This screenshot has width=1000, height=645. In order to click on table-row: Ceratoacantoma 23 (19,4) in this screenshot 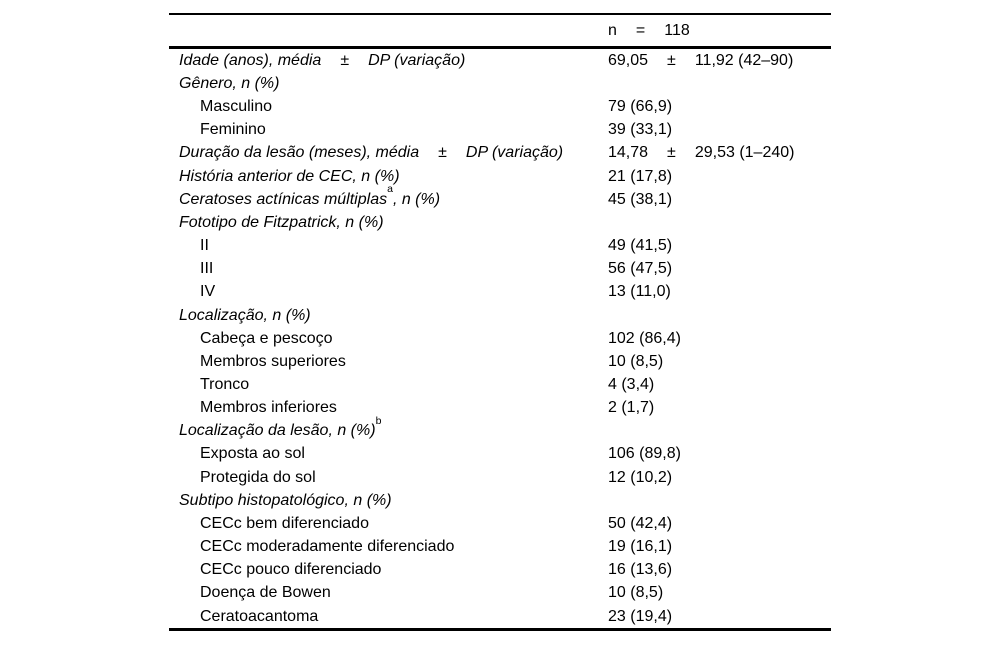, I will do `click(500, 616)`.